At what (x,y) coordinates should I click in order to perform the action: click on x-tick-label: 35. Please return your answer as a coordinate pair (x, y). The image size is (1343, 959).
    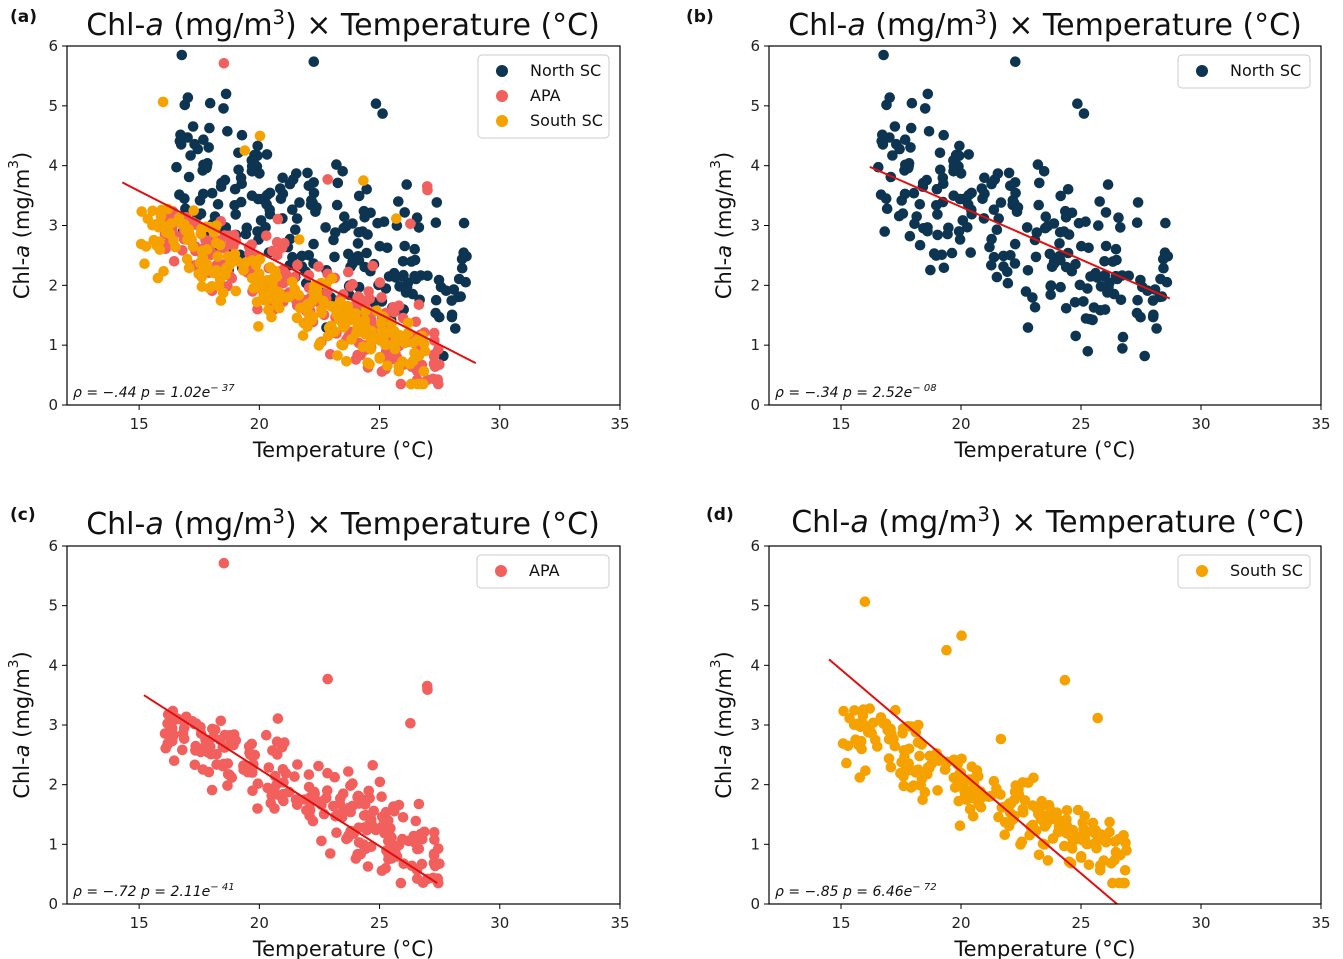
    Looking at the image, I should click on (1320, 923).